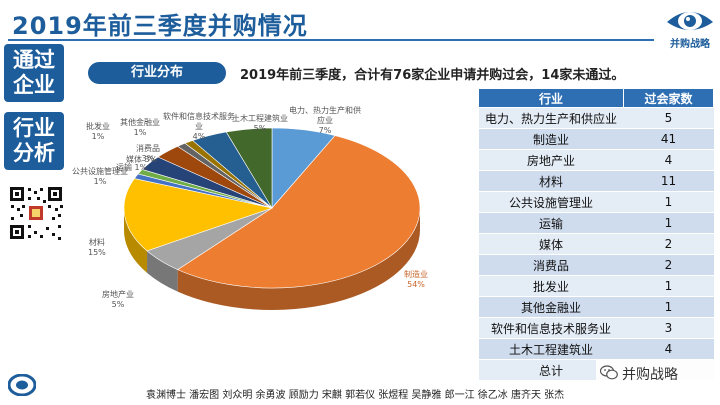 This screenshot has height=405, width=720. Describe the element at coordinates (96, 242) in the screenshot. I see `pie-label-materials-name: 材料` at that location.